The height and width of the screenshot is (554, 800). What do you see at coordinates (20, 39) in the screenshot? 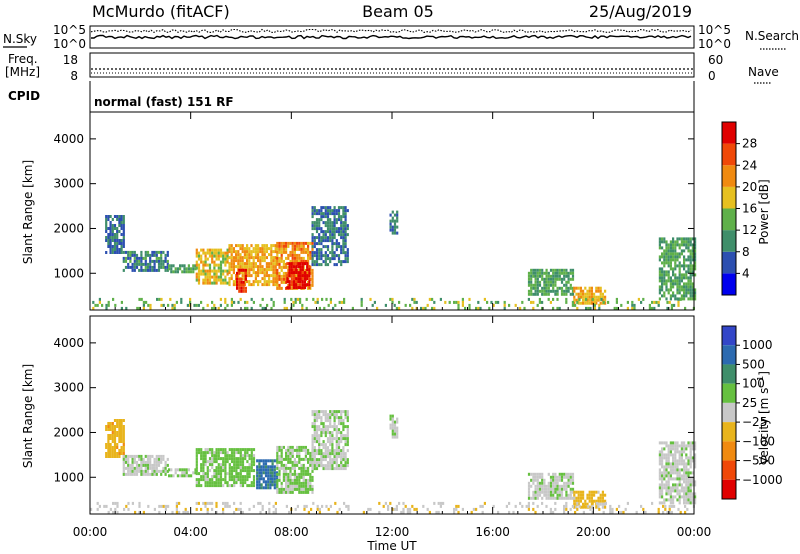
I see `nsky-label: N.Sky` at bounding box center [20, 39].